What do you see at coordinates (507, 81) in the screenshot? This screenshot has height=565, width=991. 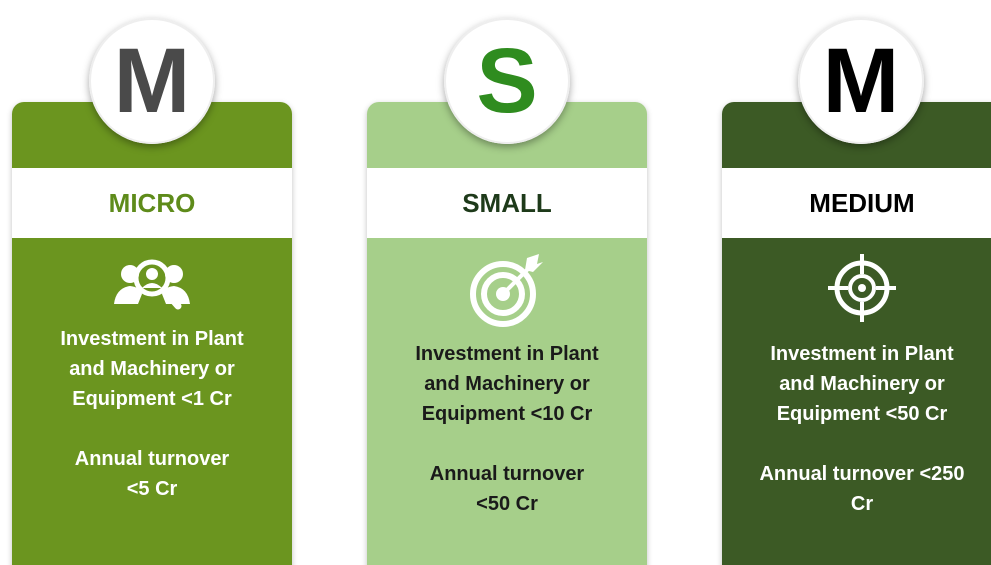 I see `letter-badge: S` at bounding box center [507, 81].